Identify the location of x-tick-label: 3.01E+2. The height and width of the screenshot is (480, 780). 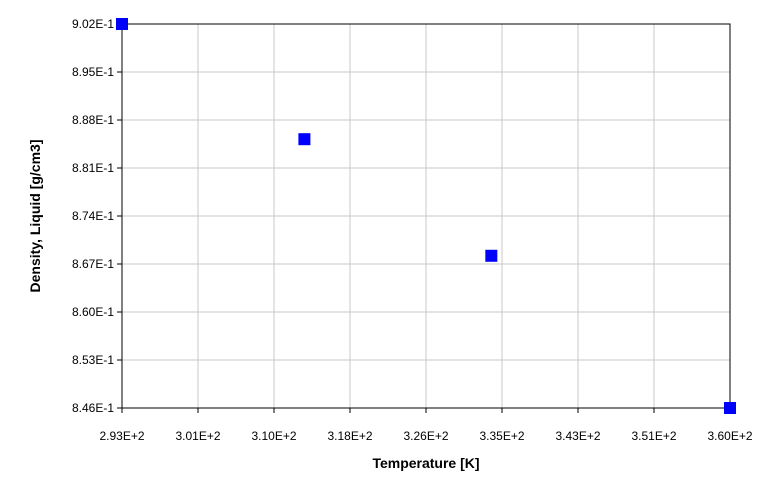
(197, 436).